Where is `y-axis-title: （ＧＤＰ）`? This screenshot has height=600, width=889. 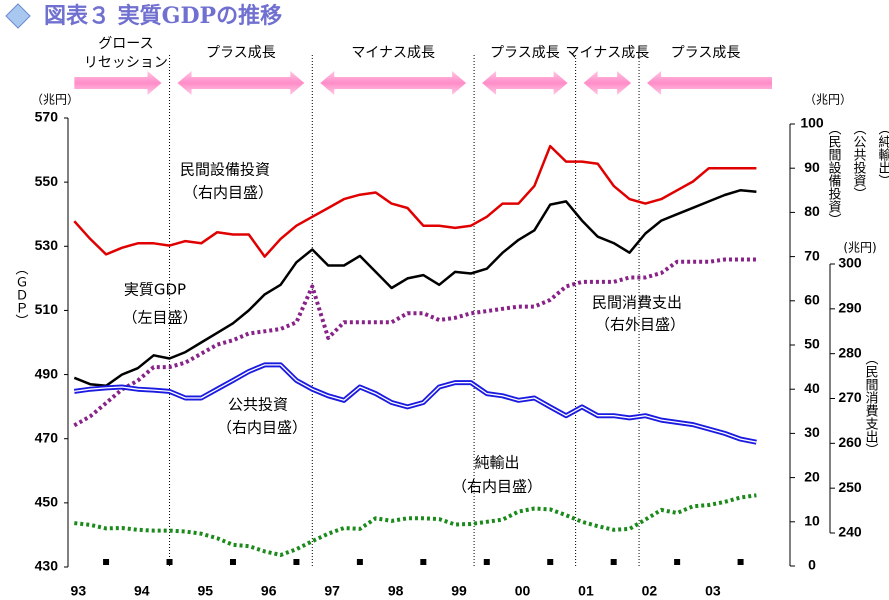 y-axis-title: （ＧＤＰ） is located at coordinates (21, 294).